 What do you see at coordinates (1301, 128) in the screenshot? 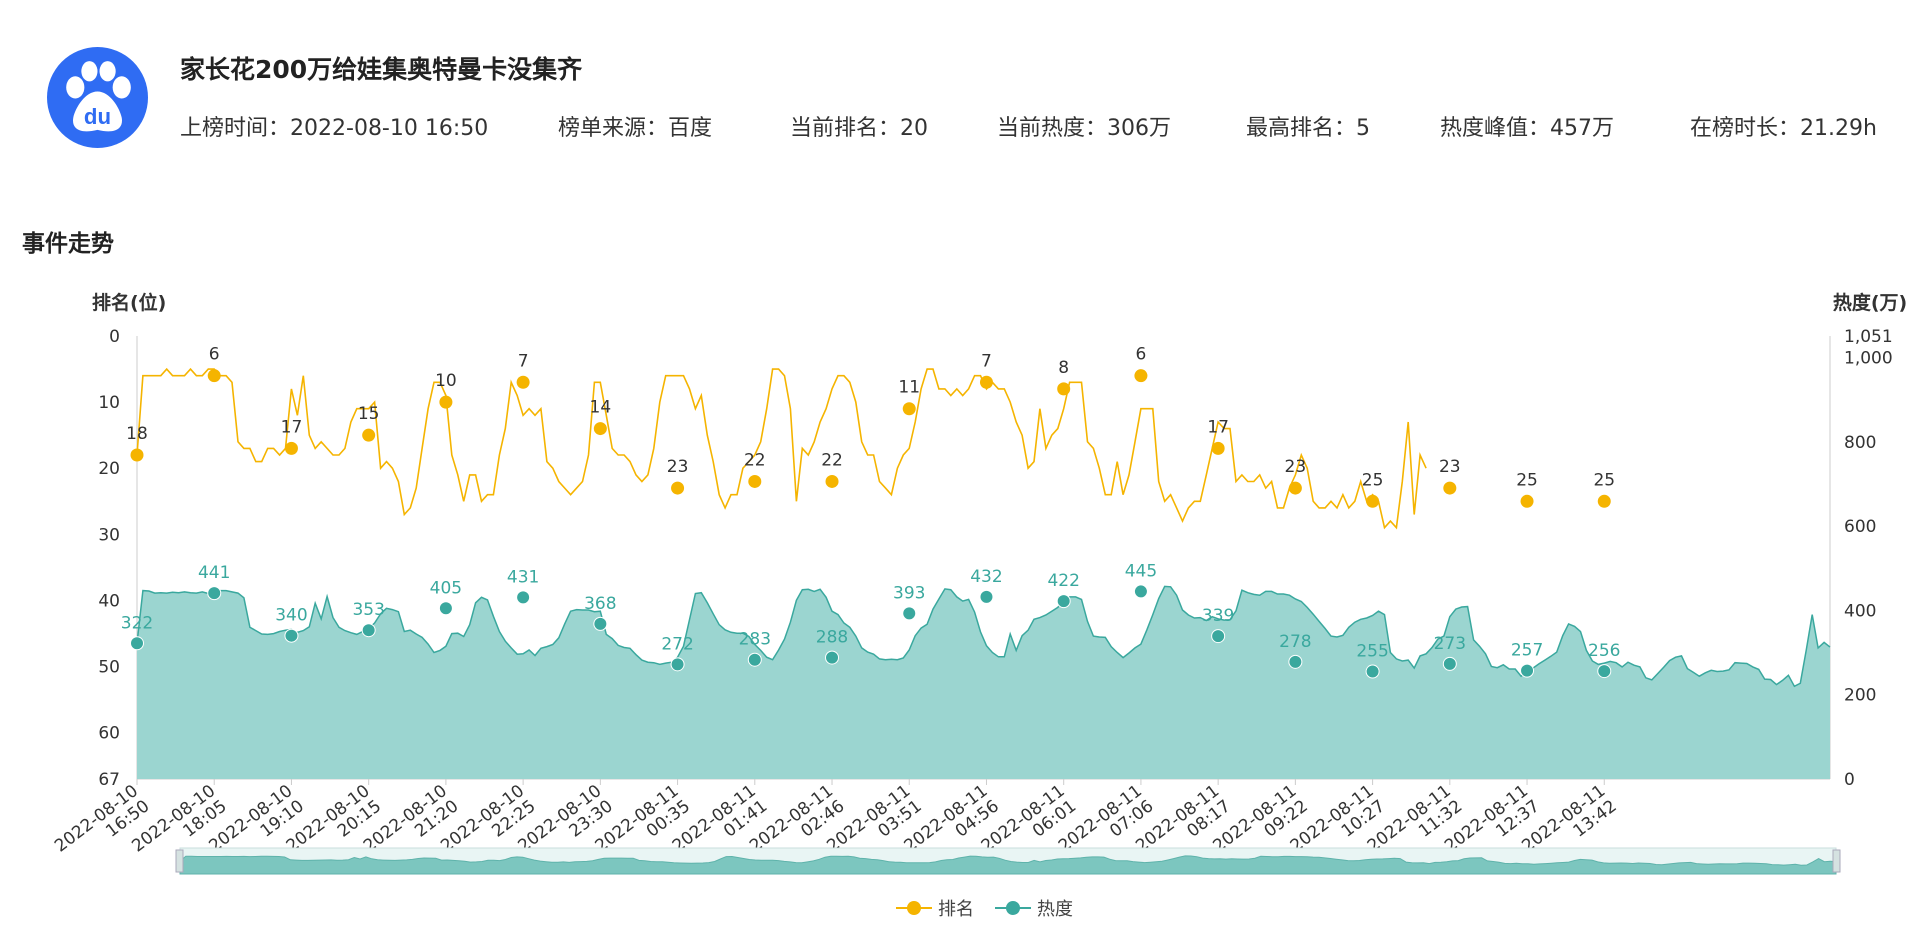
I see `meta-label: 最高排名：` at bounding box center [1301, 128].